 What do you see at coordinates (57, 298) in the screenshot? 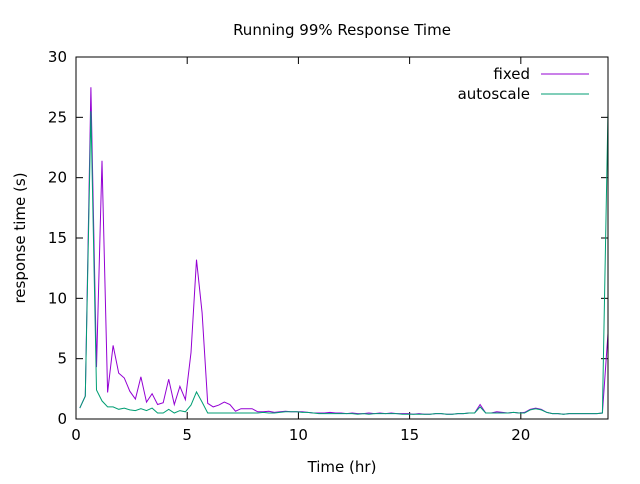
I see `y-tick-label: 10` at bounding box center [57, 298].